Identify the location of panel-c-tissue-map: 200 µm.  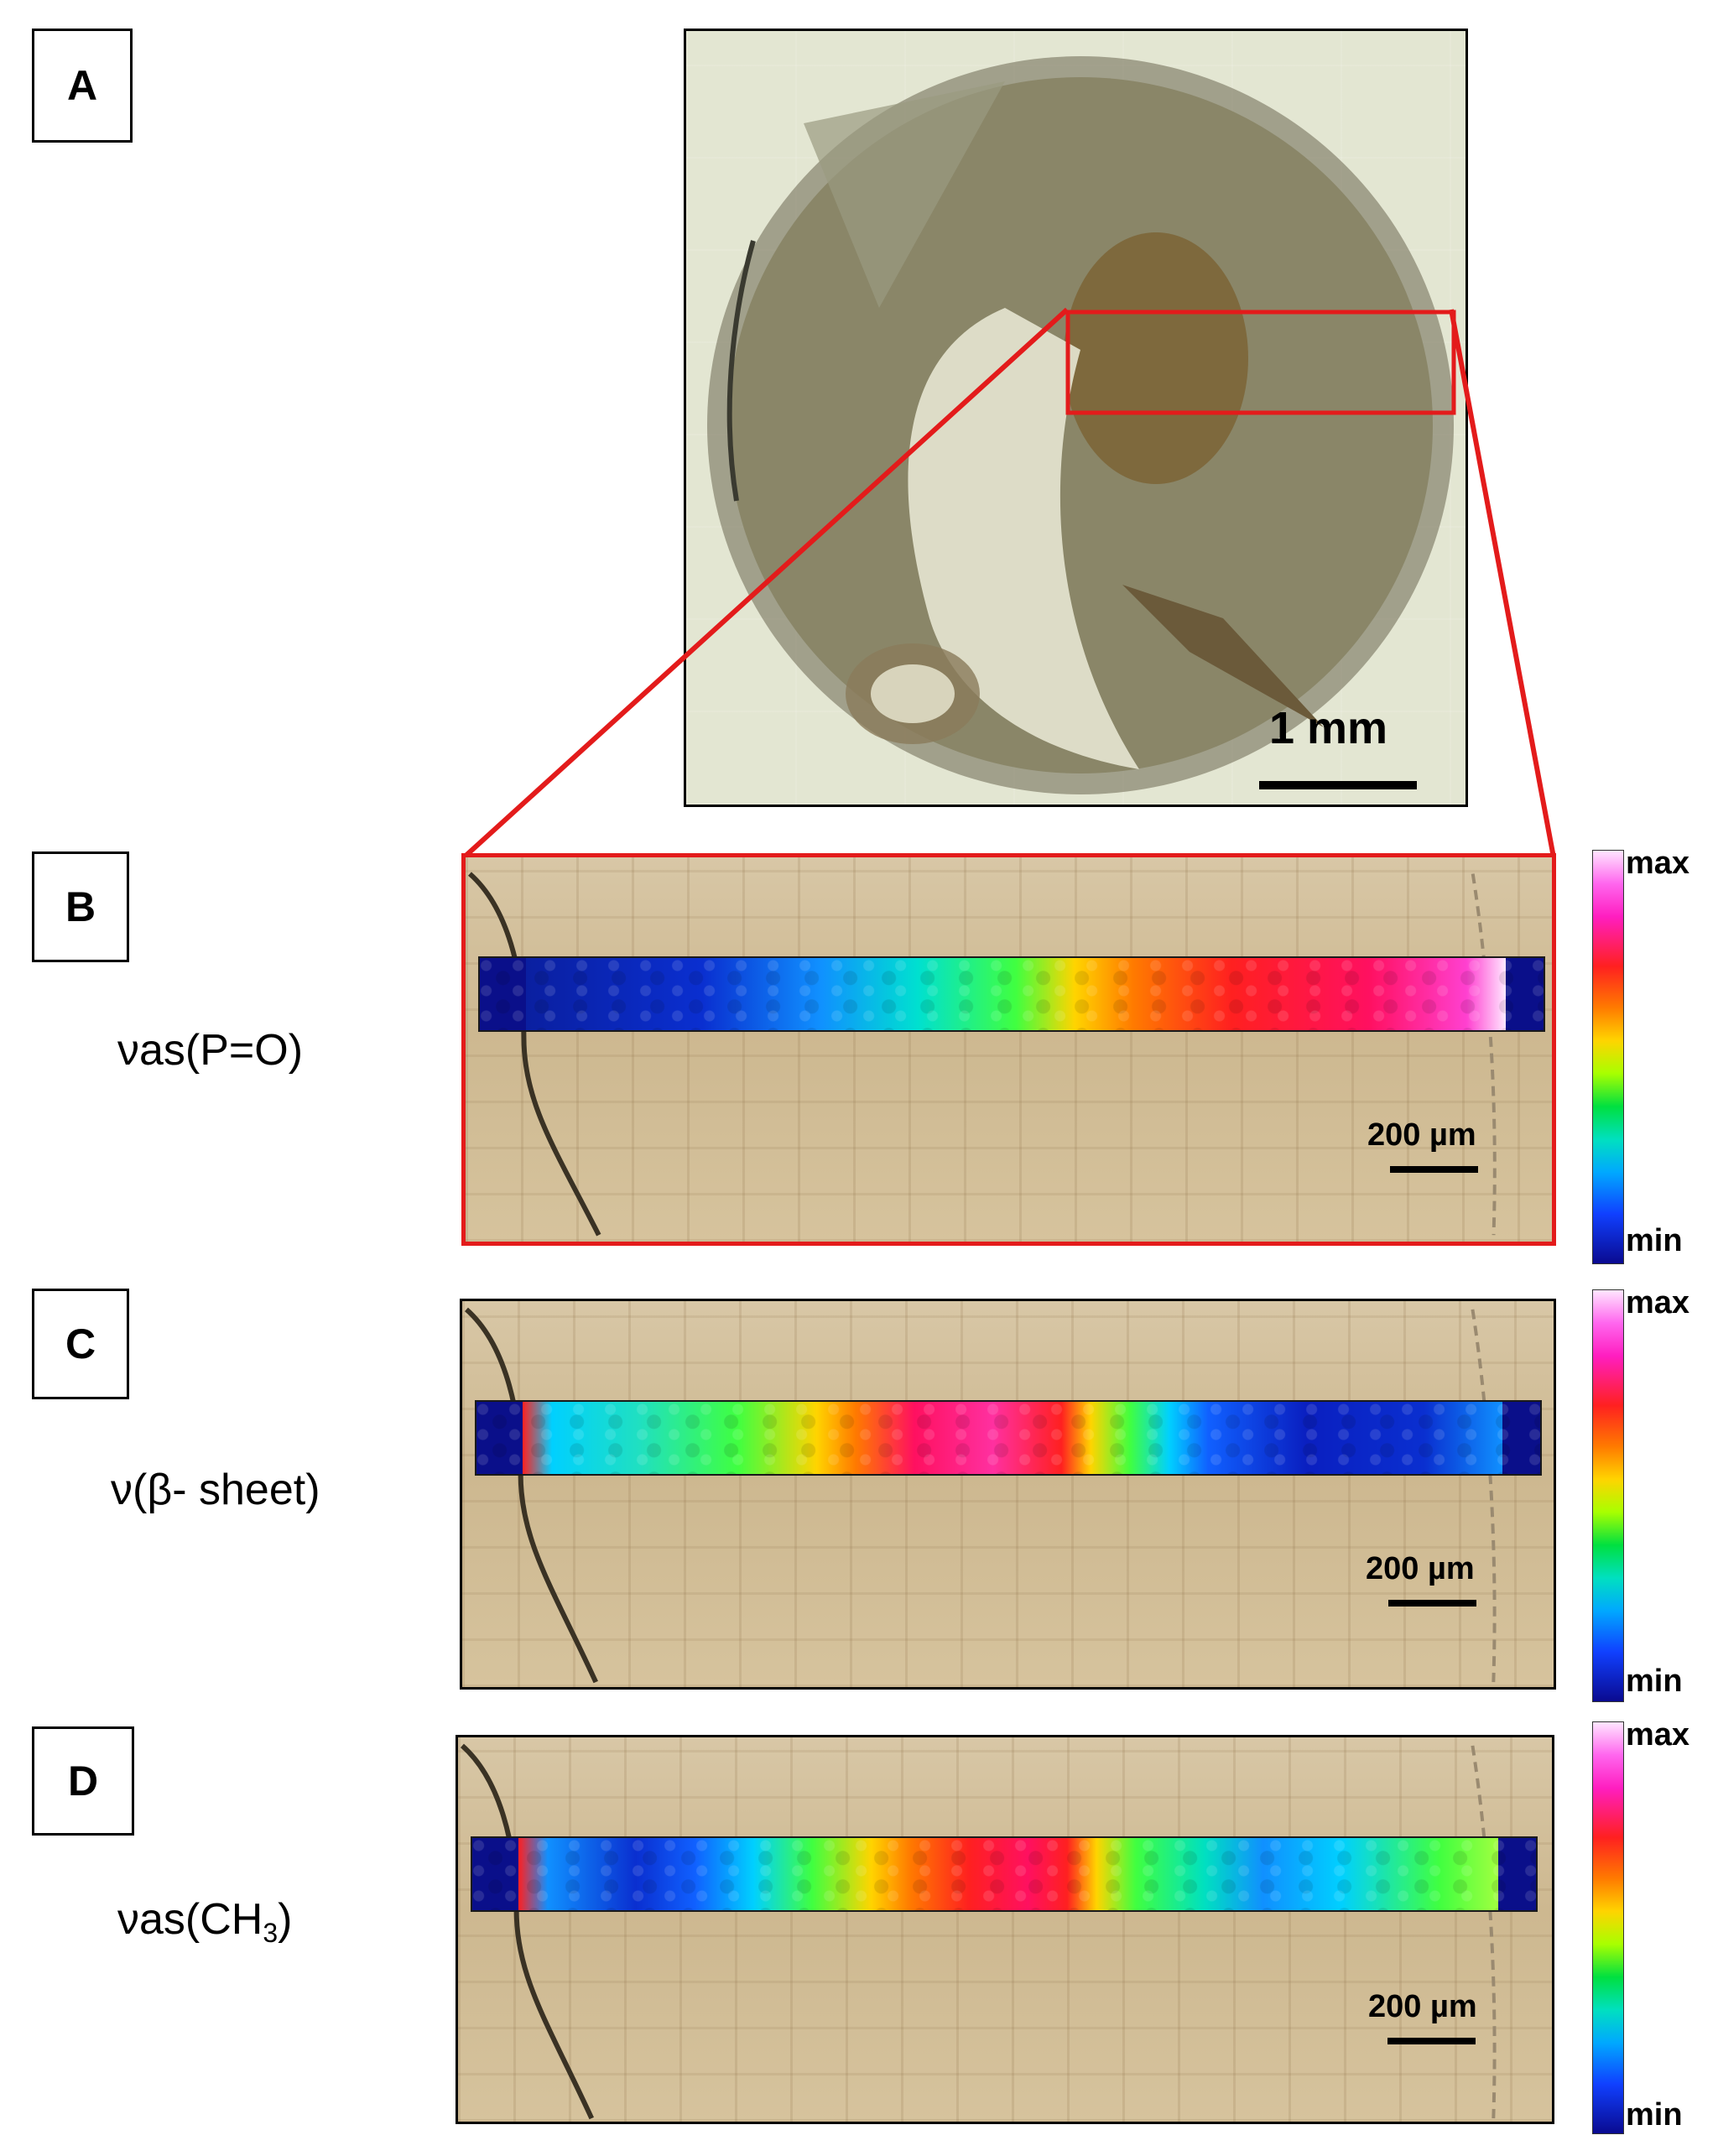
(1008, 1494).